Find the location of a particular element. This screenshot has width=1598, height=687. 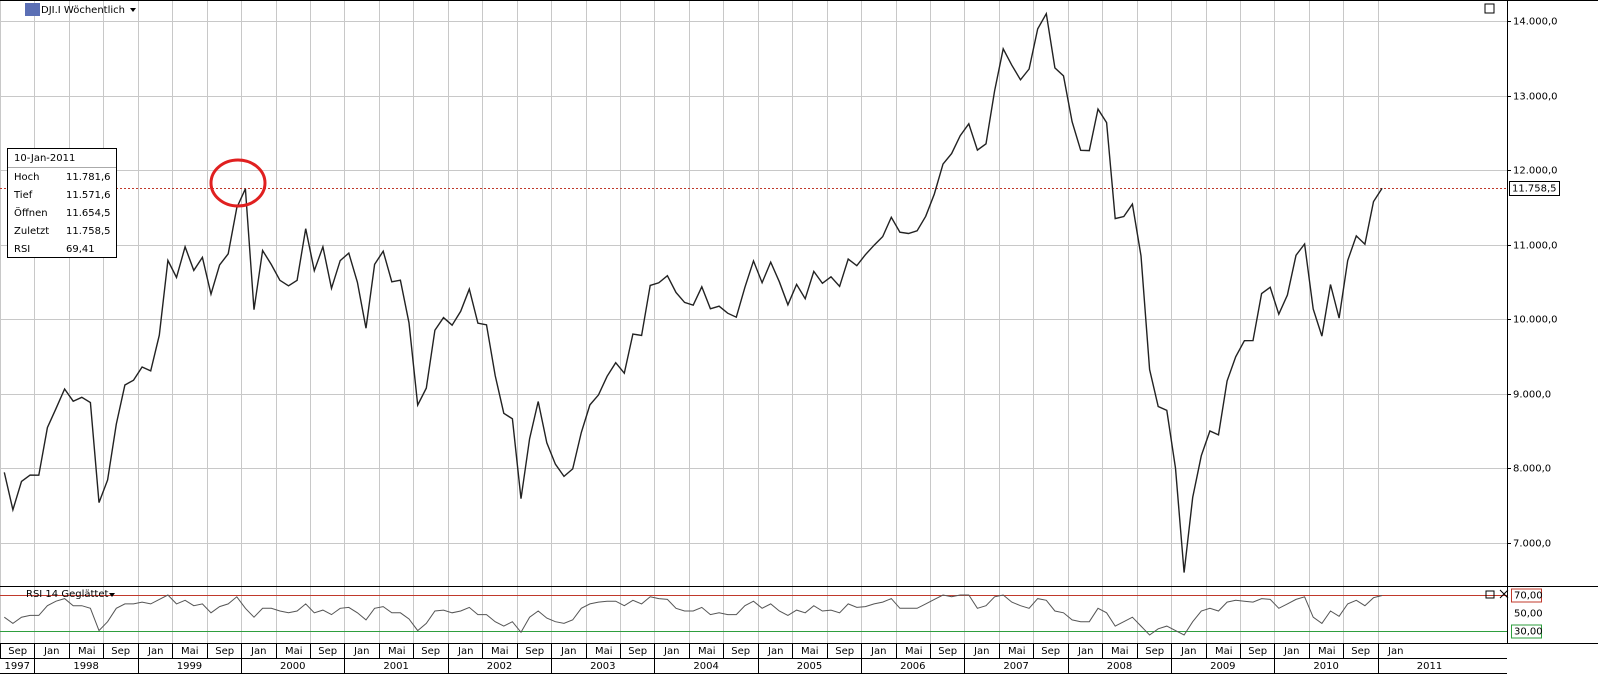

info-box-frame is located at coordinates (62, 203).